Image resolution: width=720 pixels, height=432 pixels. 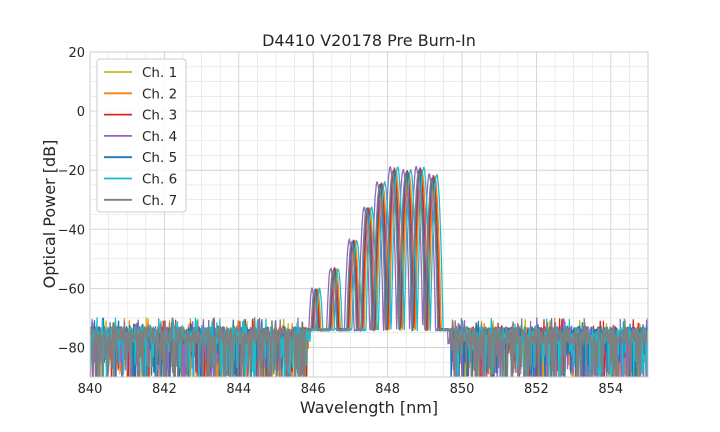 I want to click on legend-label-5: Ch. 5, so click(x=159, y=158).